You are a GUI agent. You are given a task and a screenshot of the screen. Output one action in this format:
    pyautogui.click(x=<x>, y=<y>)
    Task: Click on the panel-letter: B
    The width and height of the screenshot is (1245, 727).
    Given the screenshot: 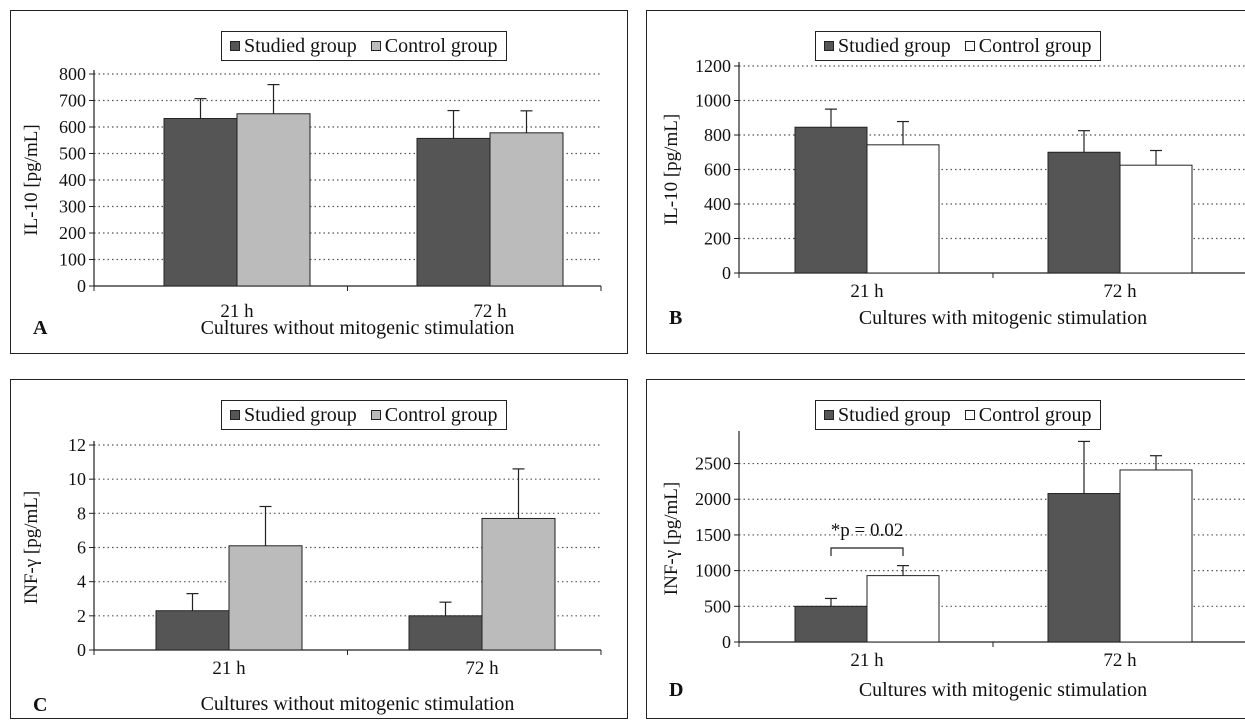 What is the action you would take?
    pyautogui.click(x=675, y=318)
    